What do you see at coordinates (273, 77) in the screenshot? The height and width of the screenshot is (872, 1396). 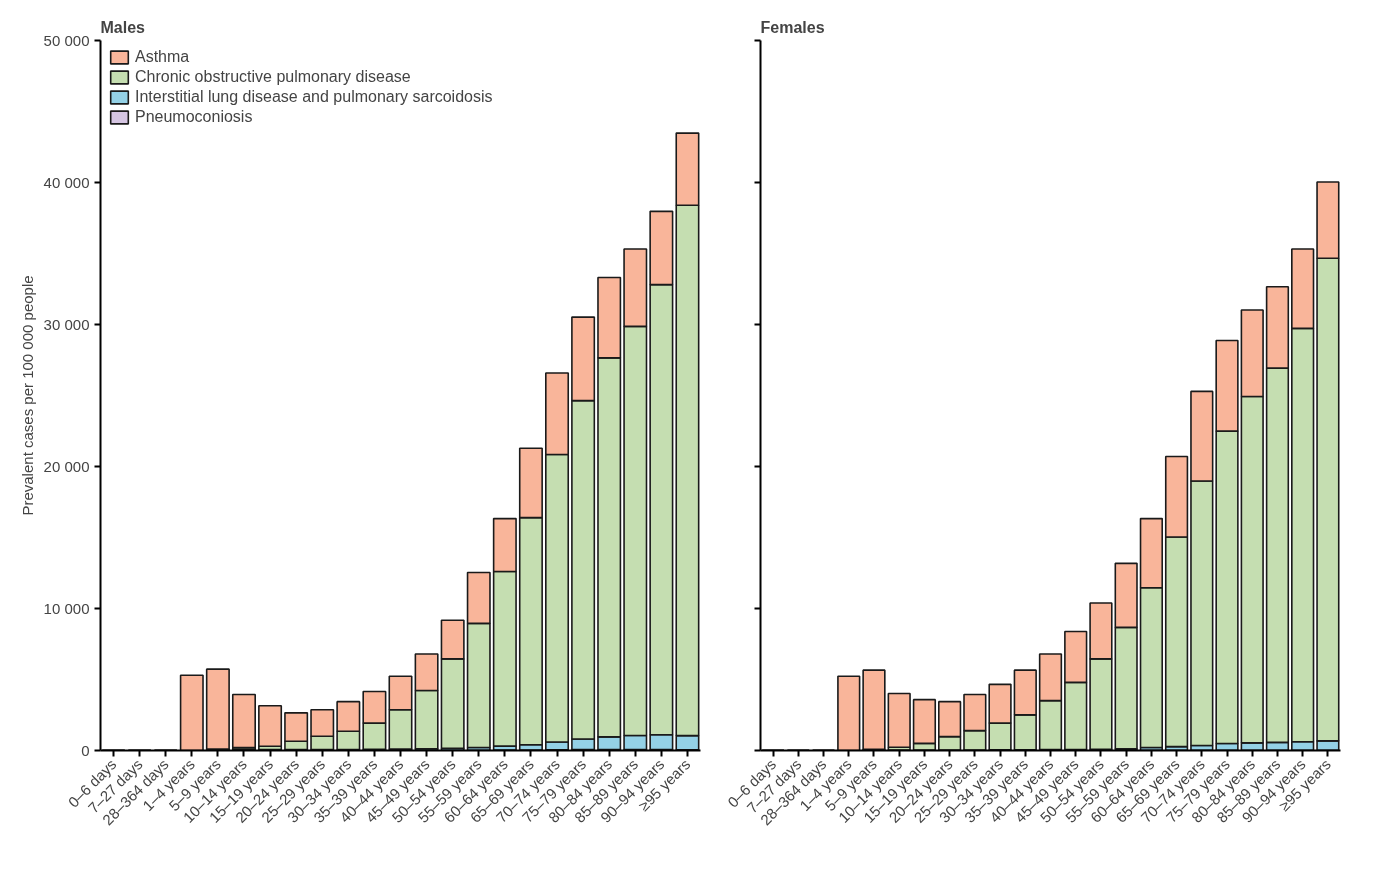 I see `legend-label: Chronic obstructive pulmonary disease` at bounding box center [273, 77].